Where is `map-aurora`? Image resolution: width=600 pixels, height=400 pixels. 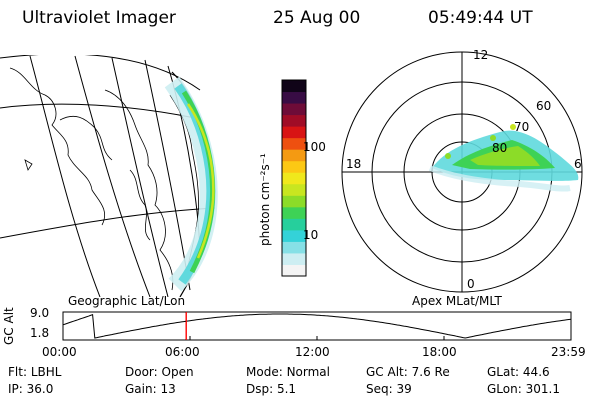 map-aurora is located at coordinates (191, 184).